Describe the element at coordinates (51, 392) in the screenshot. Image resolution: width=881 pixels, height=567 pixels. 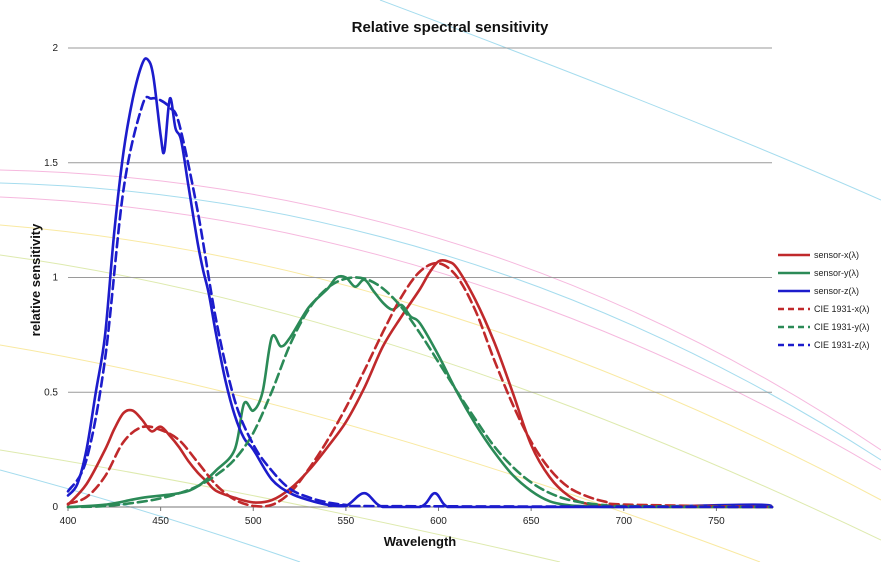
I see `y-tick-label: 0.5` at that location.